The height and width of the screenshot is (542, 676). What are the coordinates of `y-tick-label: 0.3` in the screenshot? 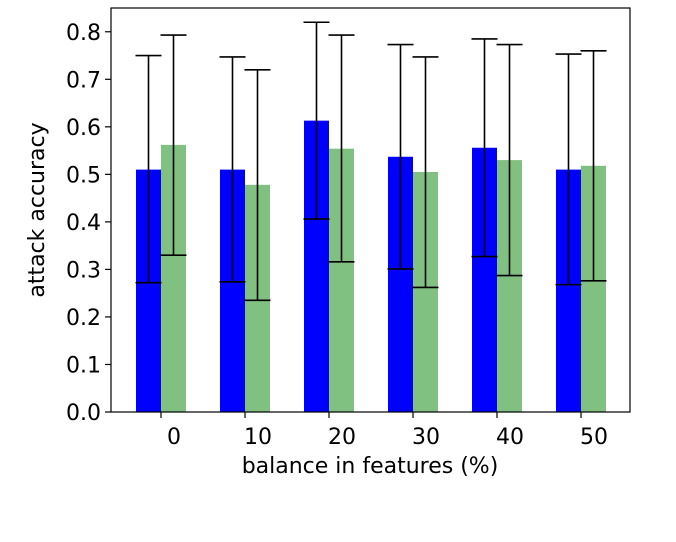 It's located at (83, 270).